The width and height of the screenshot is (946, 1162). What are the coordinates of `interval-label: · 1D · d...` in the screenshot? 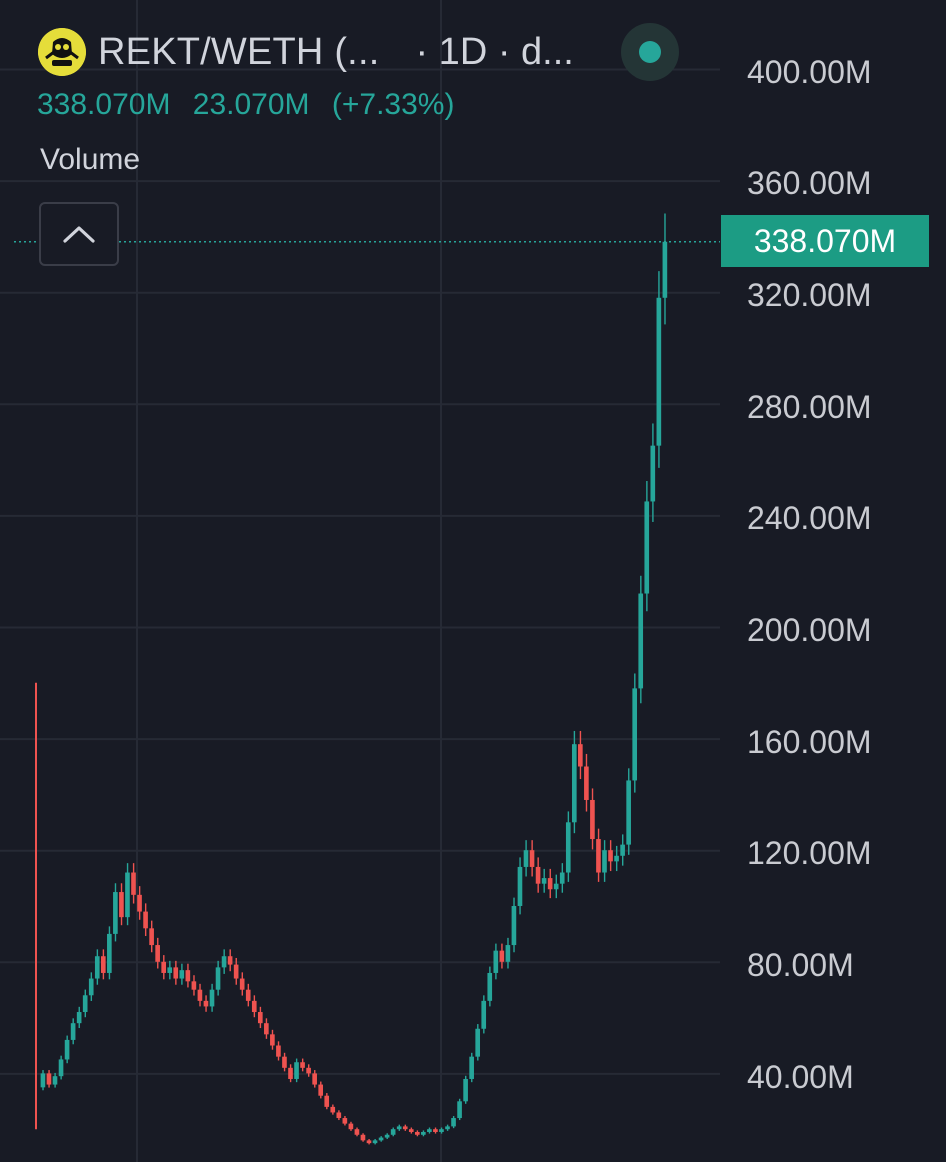 It's located at (494, 51).